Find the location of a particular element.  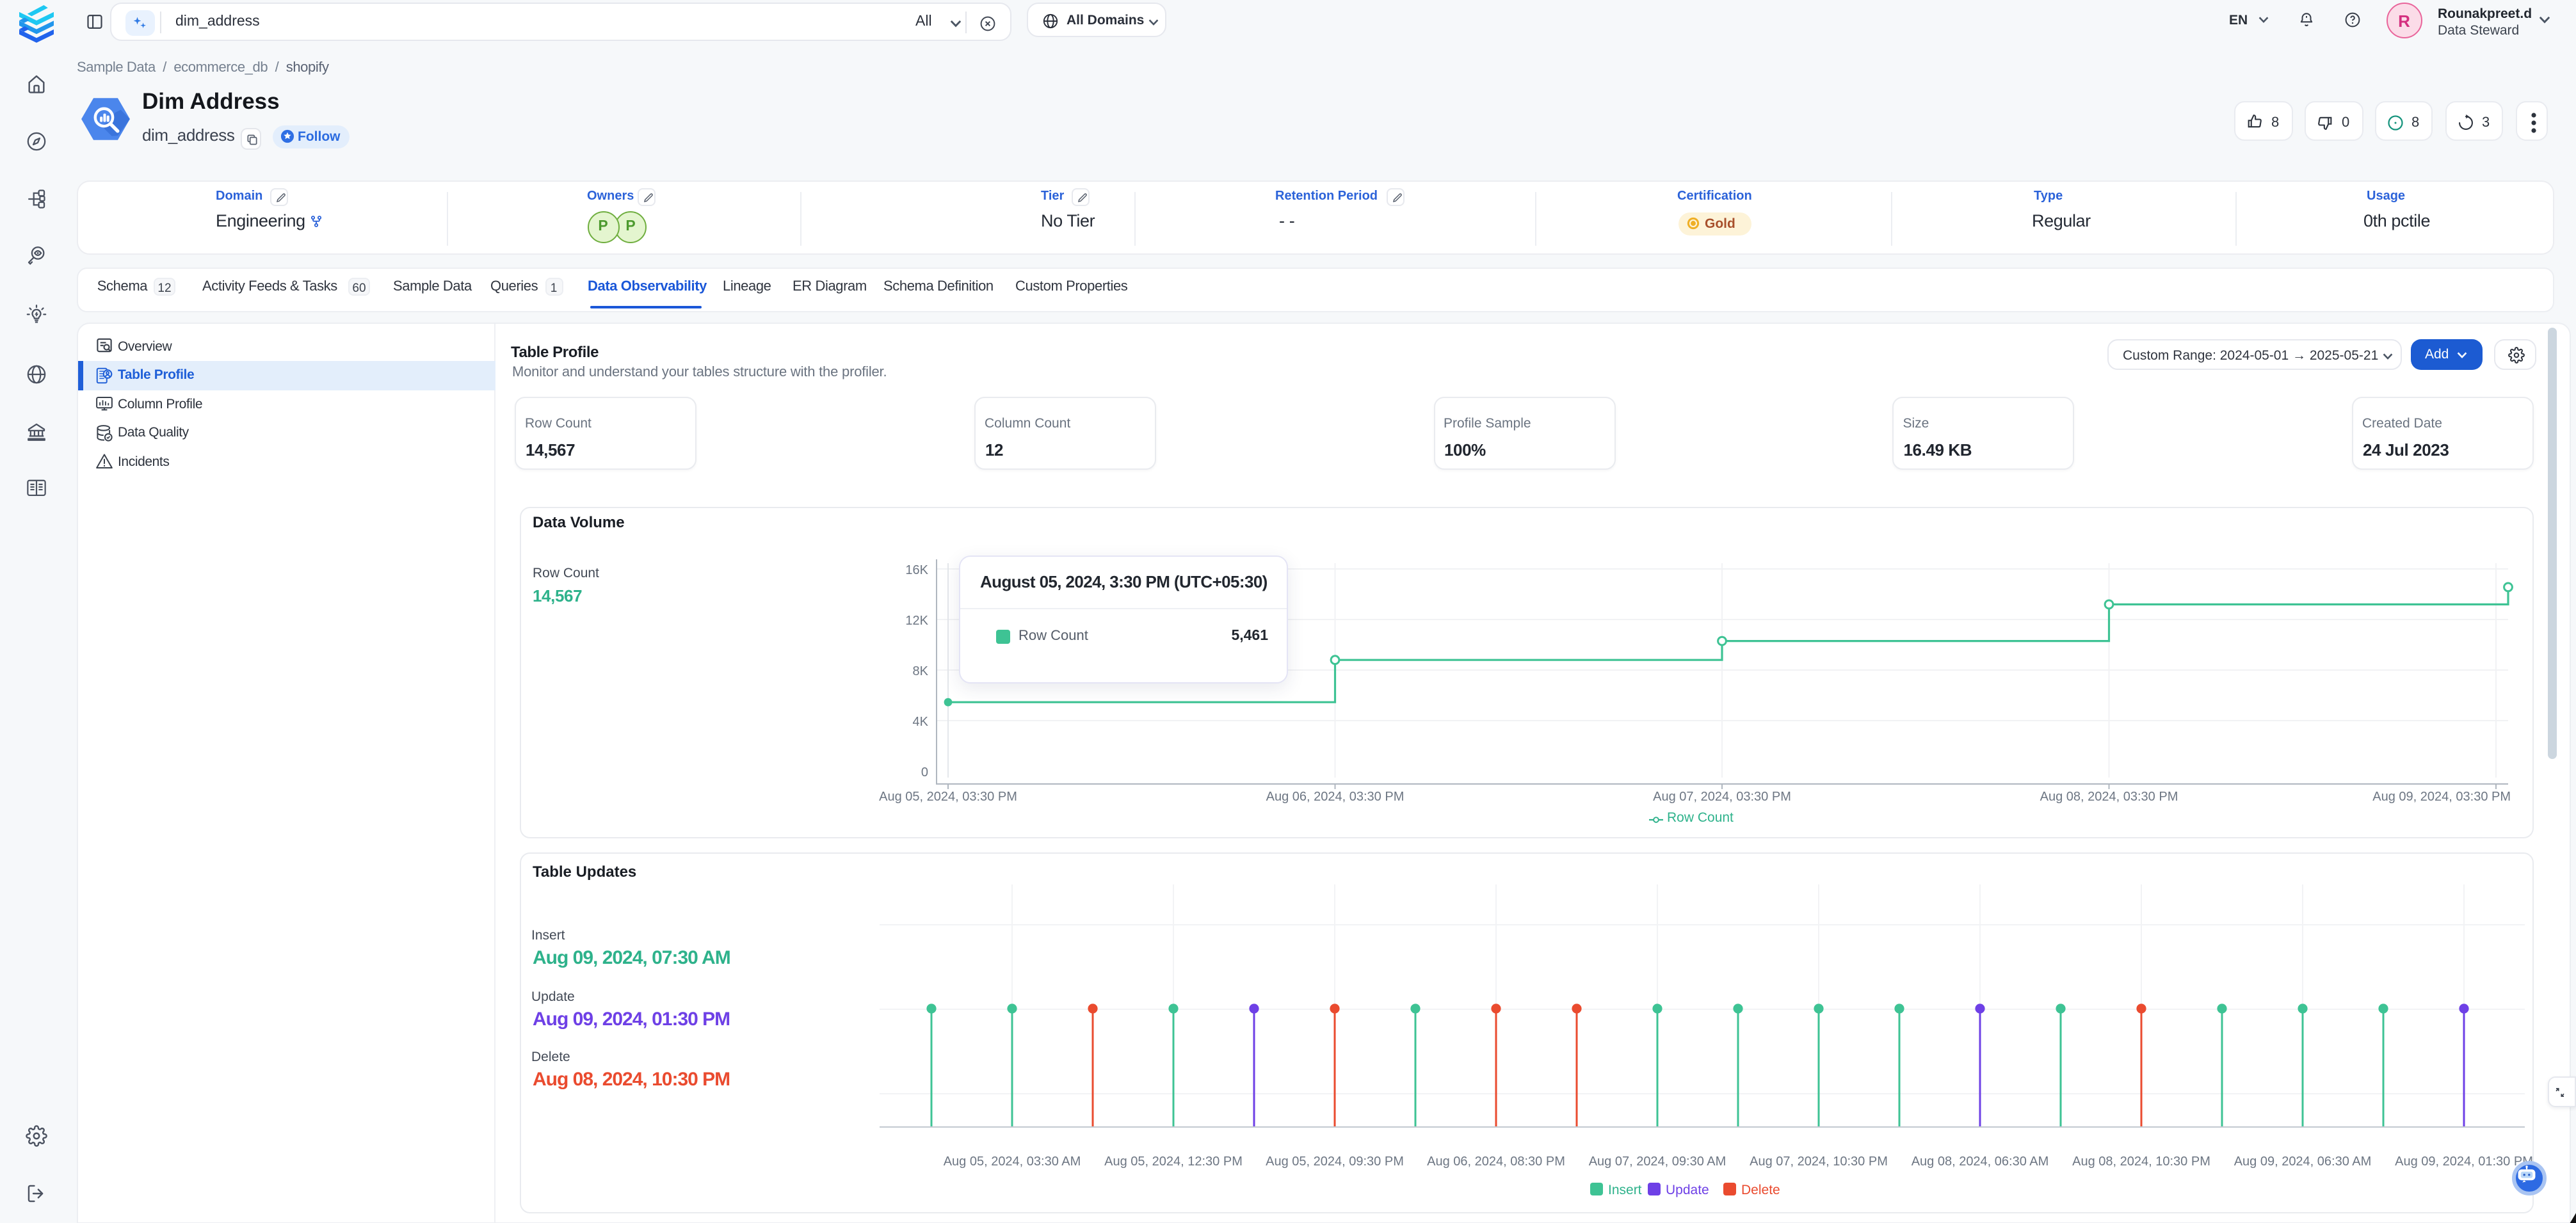

svg-text: Aug 08, 2024, 03:30 PM is located at coordinates (2109, 797).